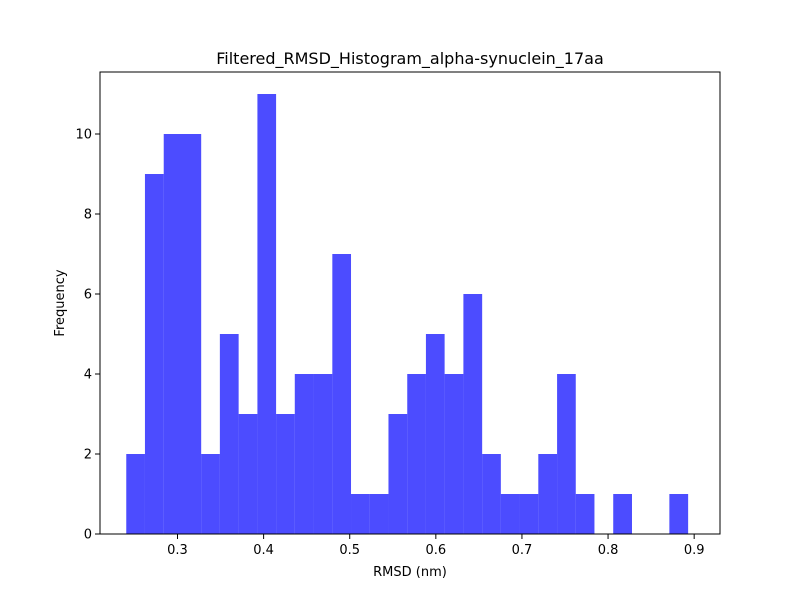 The height and width of the screenshot is (600, 800). I want to click on x-tick-label: 0.4, so click(263, 550).